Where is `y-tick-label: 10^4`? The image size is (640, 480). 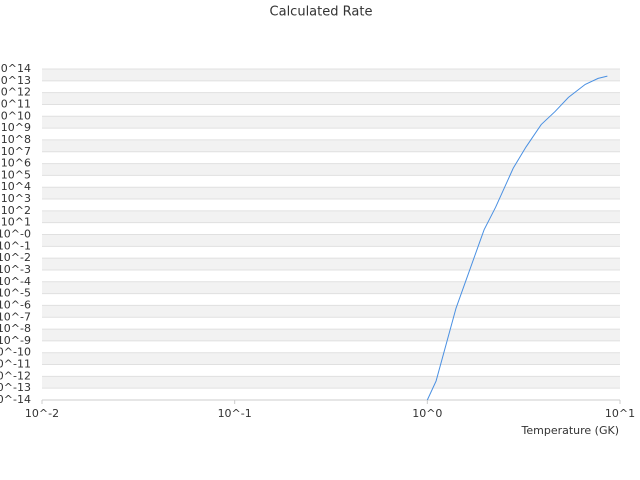
y-tick-label: 10^4 is located at coordinates (16, 186).